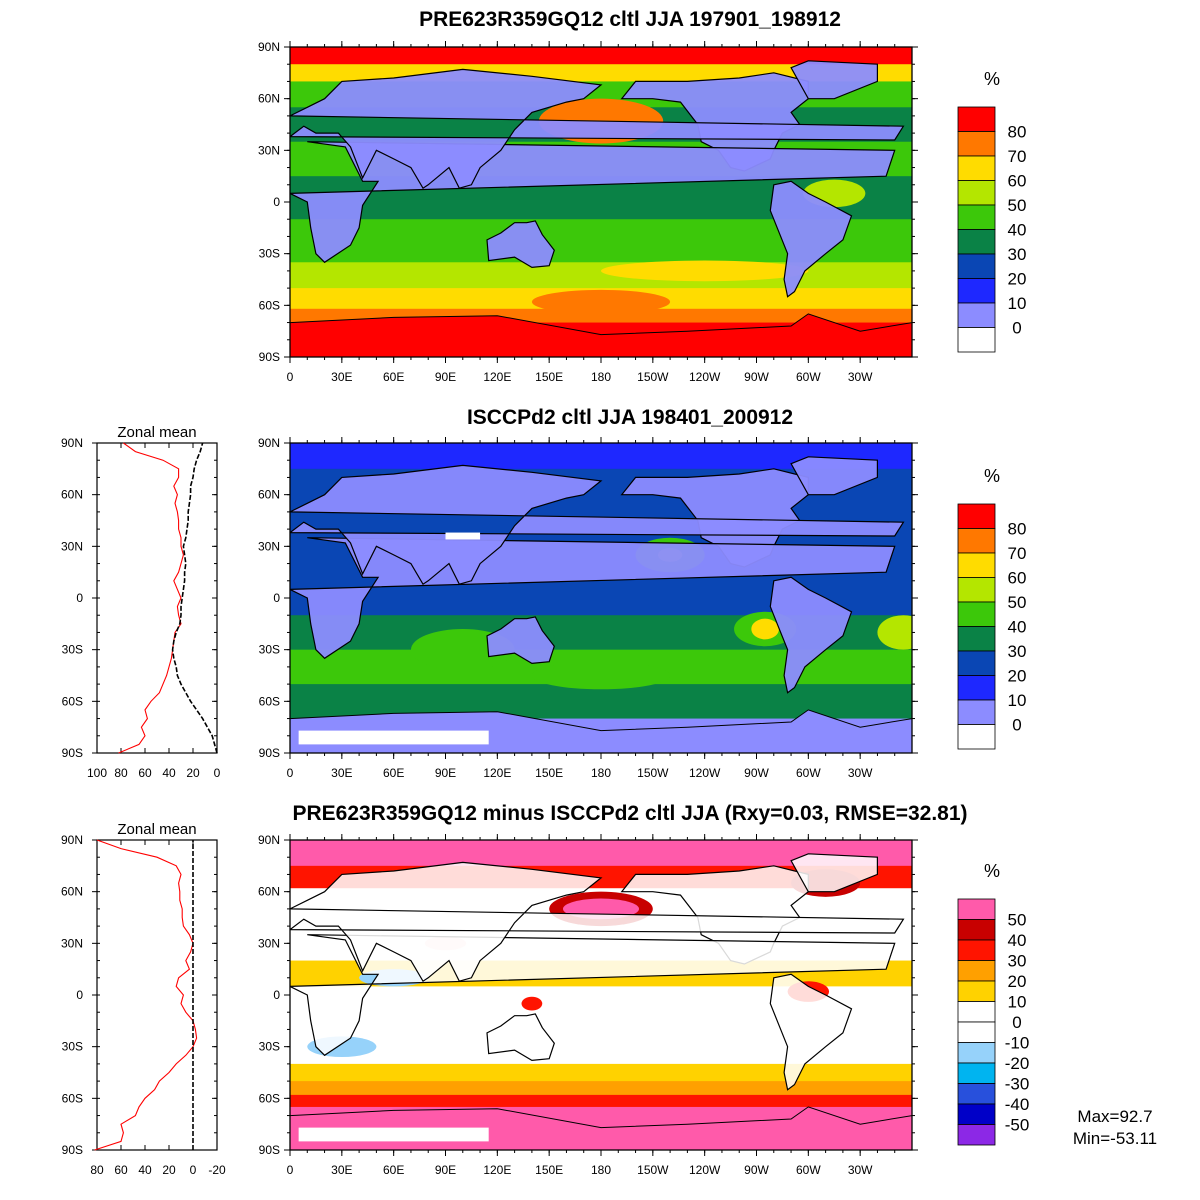 The width and height of the screenshot is (1200, 1200). I want to click on min-stat: Min=-53.11, so click(1115, 1138).